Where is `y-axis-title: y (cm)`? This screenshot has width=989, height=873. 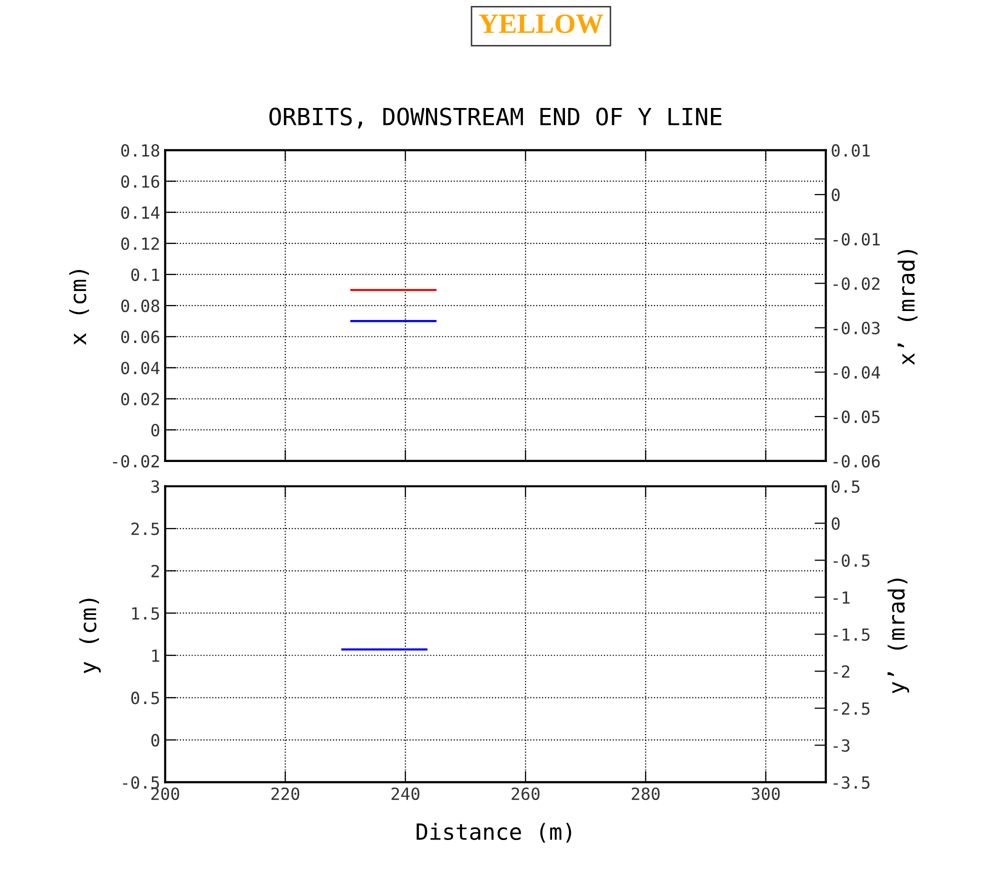 y-axis-title: y (cm) is located at coordinates (90, 636).